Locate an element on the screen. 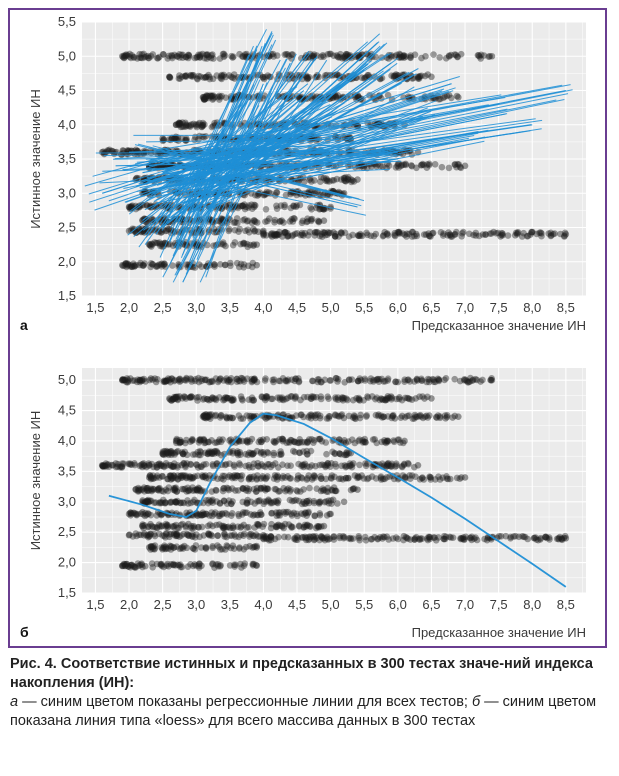  y-tick-label: 3,0 is located at coordinates (67, 501).